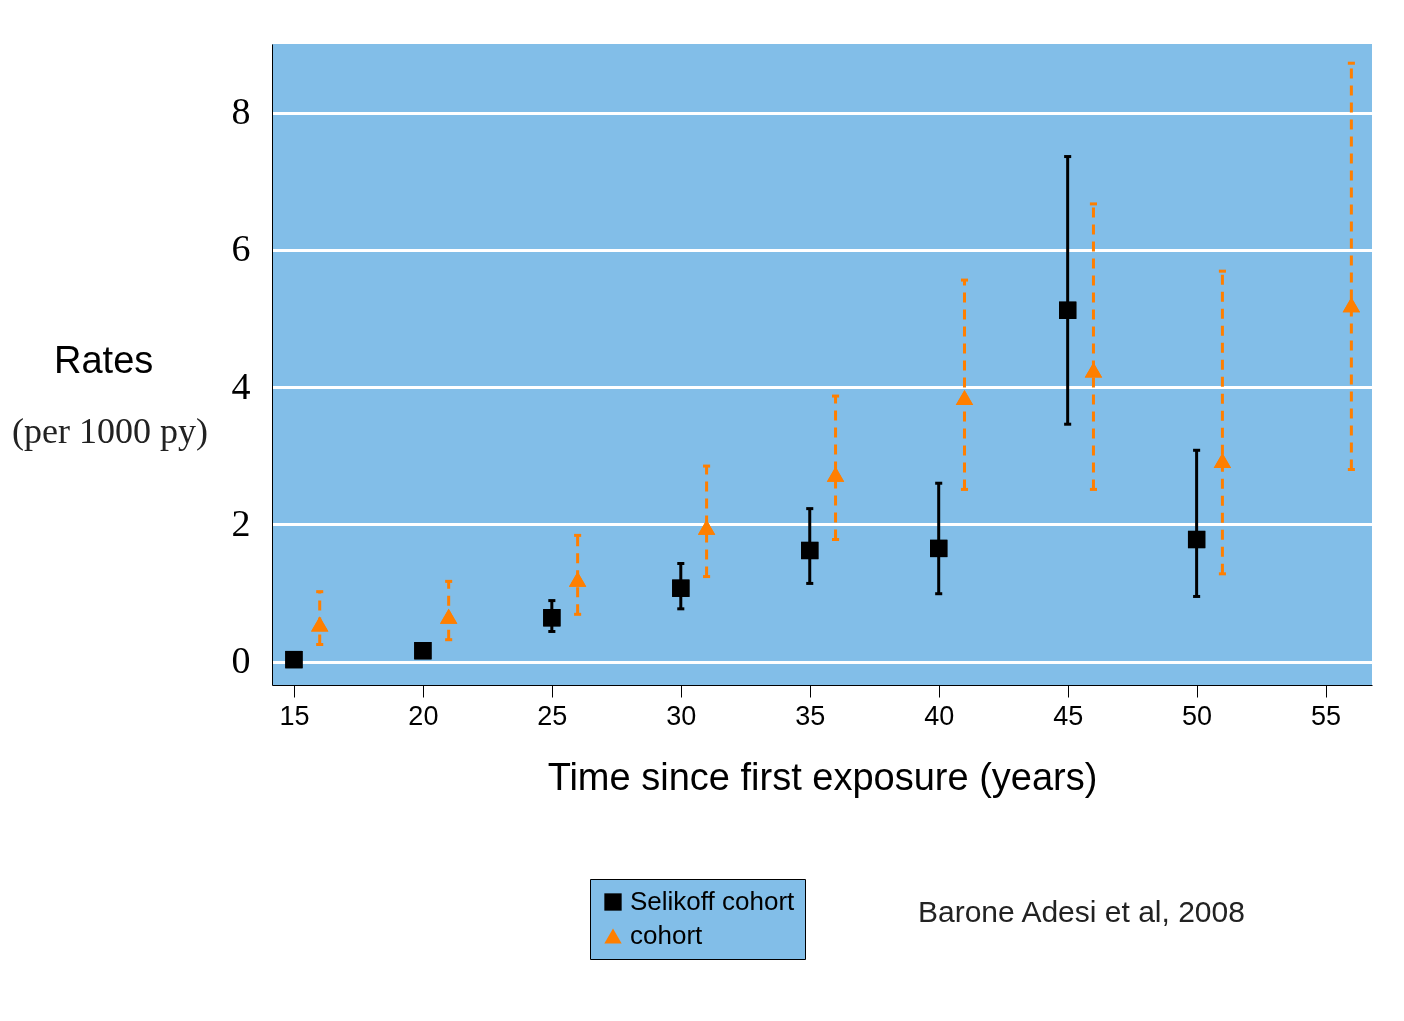 The width and height of the screenshot is (1404, 1021). What do you see at coordinates (681, 715) in the screenshot?
I see `x-tick-label: 30` at bounding box center [681, 715].